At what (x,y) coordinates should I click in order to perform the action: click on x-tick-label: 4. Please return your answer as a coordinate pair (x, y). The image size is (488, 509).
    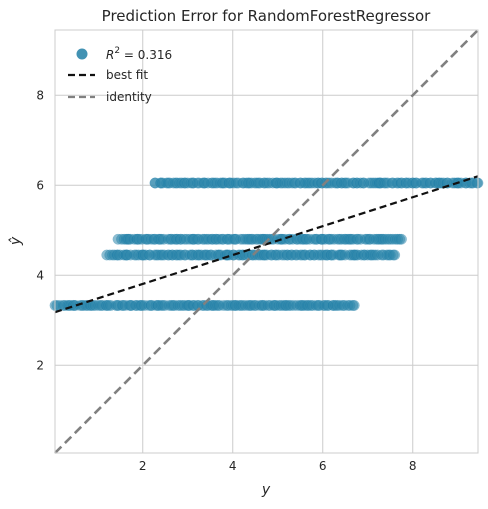
    Looking at the image, I should click on (233, 466).